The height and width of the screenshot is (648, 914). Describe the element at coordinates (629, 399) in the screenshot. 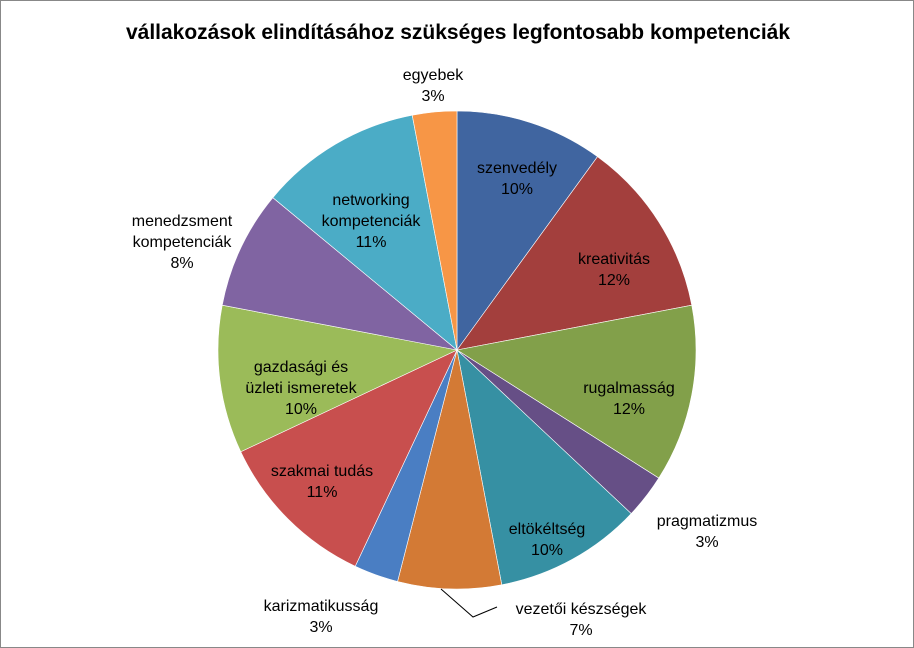

I see `slice-label-2: rugalmasság 12%` at that location.